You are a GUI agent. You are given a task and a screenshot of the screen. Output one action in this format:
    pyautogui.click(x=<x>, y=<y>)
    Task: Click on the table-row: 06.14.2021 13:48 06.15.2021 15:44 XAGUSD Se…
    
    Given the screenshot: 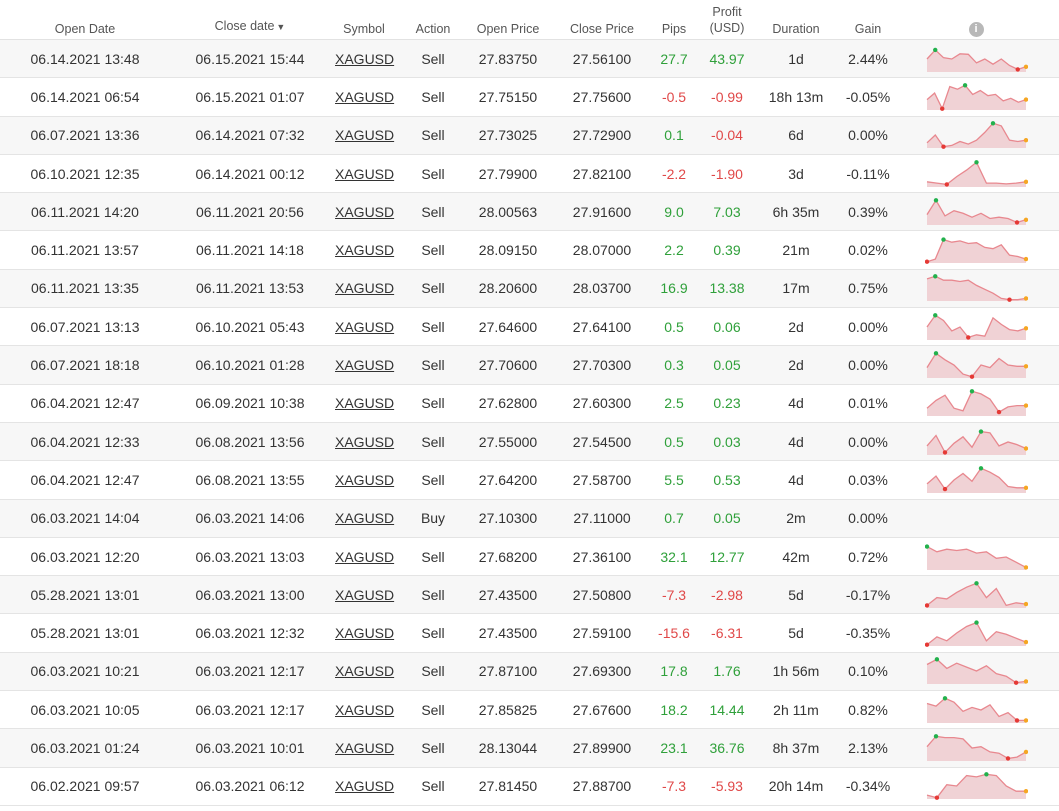 What is the action you would take?
    pyautogui.click(x=529, y=59)
    